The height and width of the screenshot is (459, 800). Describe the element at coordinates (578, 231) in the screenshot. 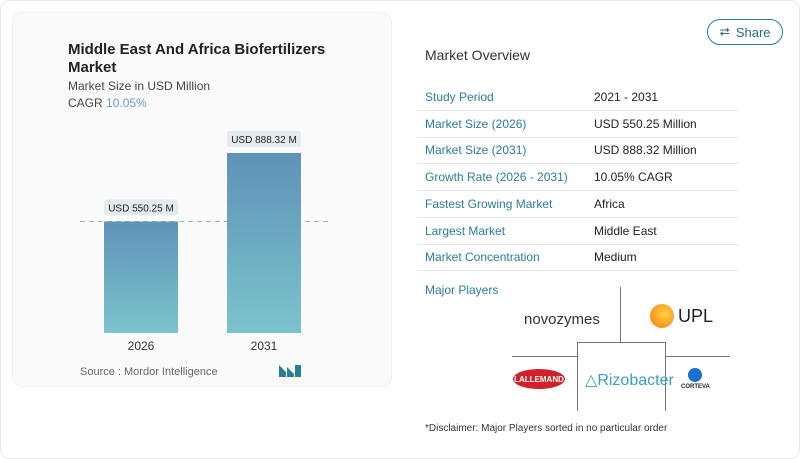

I see `overview-row: Largest Market Middle East` at that location.